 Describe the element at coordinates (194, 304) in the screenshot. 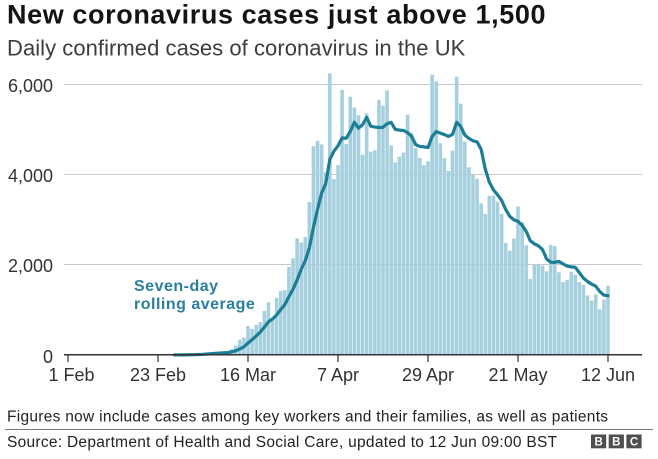

I see `svg-text: rolling average` at that location.